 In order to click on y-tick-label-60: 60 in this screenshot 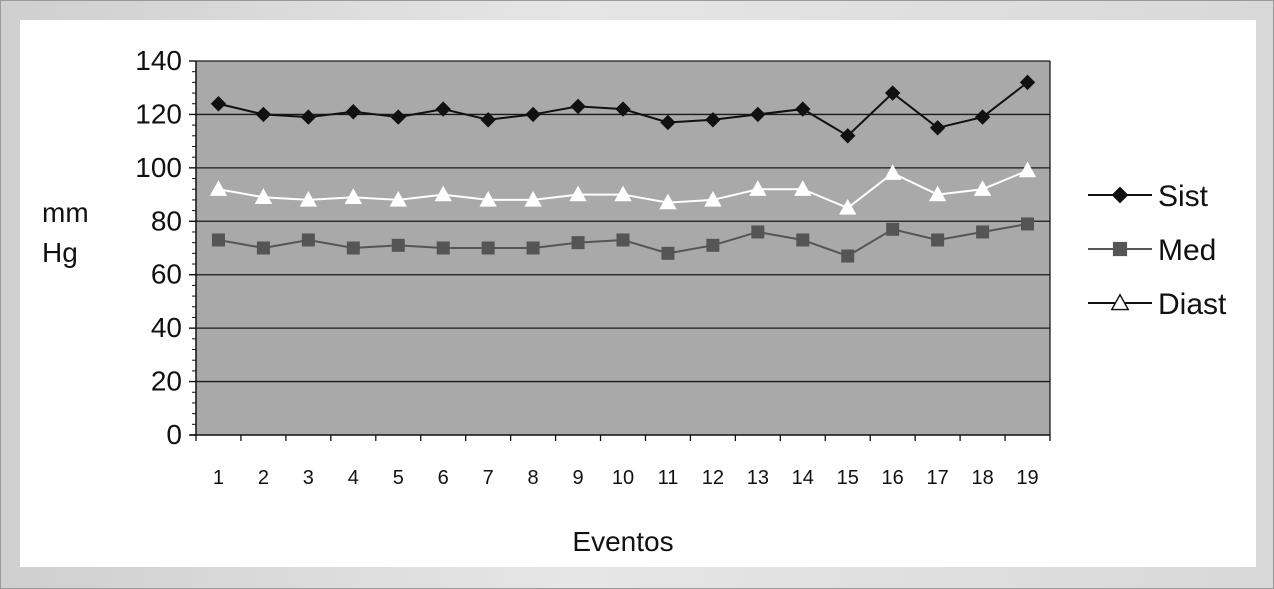, I will do `click(166, 274)`.